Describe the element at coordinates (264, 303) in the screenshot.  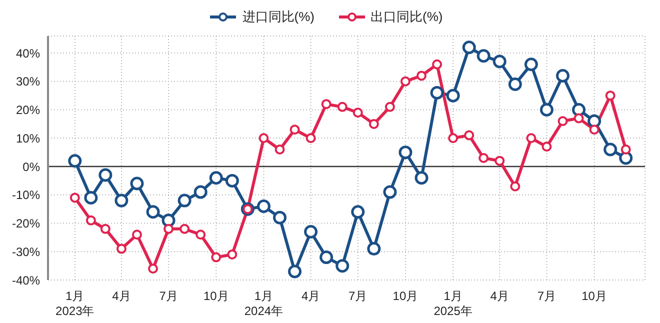
I see `x-tick-label: 1月 2024年` at that location.